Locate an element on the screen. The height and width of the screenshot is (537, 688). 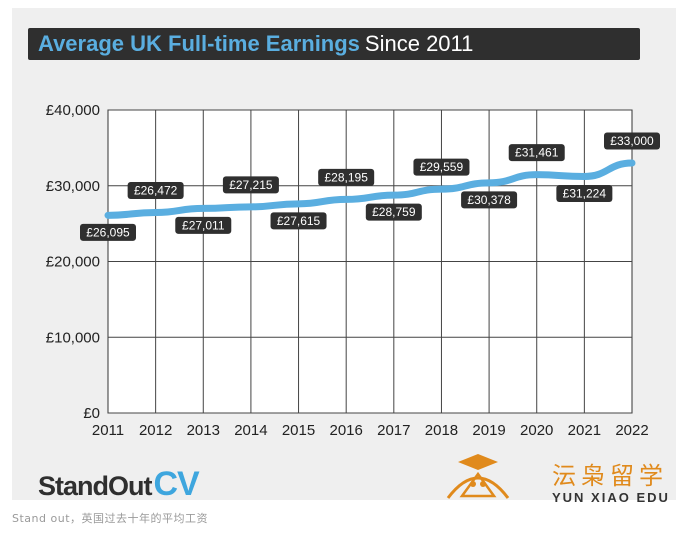
chart-title-bold: Average UK Full-time Earnings is located at coordinates (199, 43).